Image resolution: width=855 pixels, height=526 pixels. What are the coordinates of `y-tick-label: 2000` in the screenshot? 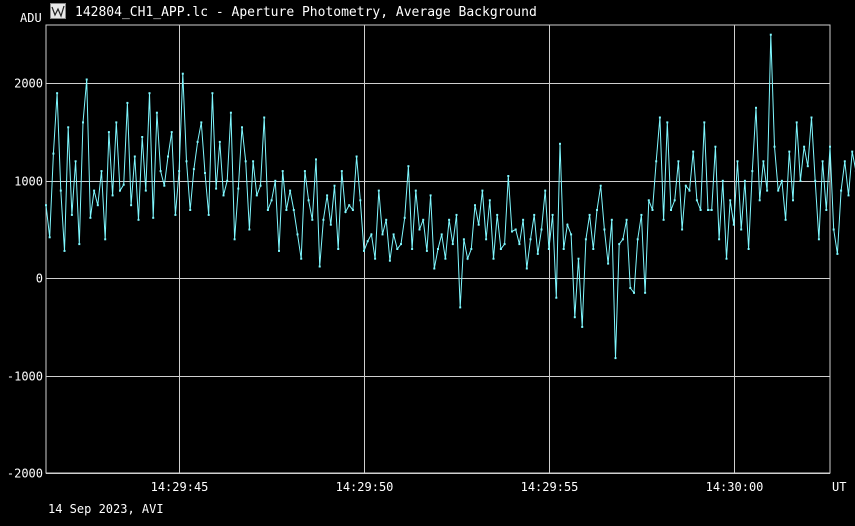 It's located at (28, 84).